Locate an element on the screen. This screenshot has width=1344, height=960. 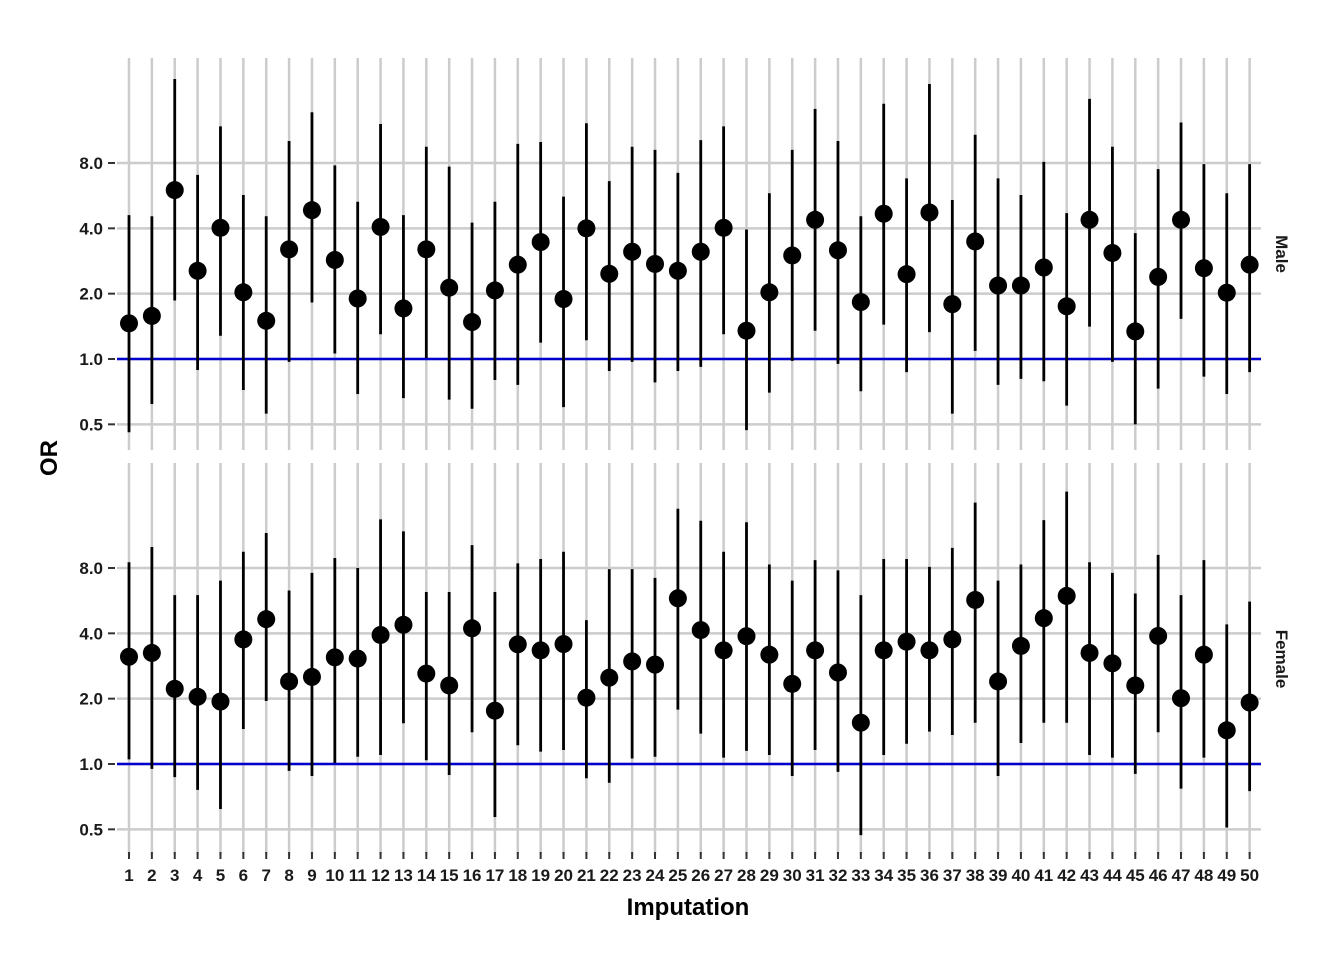
x-tick-label-24: 24 is located at coordinates (655, 875).